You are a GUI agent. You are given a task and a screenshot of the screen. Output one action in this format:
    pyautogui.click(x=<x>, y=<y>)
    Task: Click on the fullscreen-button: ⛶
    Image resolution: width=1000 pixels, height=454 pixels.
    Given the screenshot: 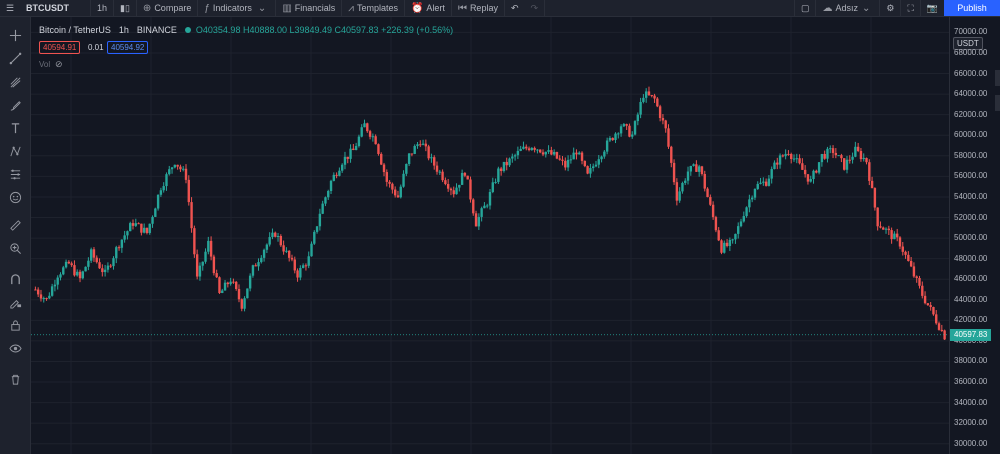 What is the action you would take?
    pyautogui.click(x=909, y=8)
    